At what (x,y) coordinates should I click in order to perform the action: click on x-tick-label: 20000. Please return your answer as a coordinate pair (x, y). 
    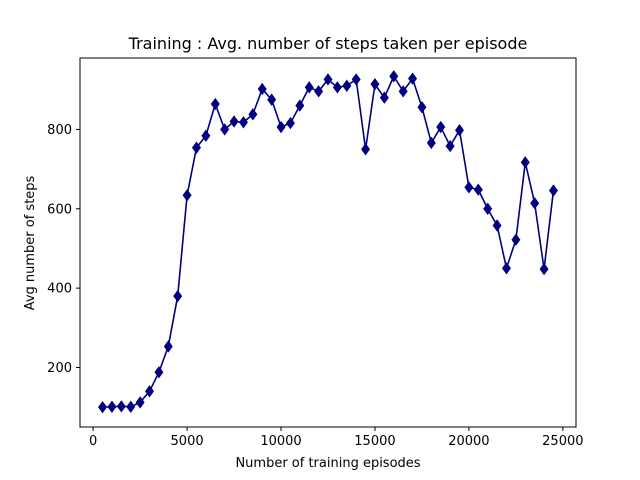
    Looking at the image, I should click on (468, 441).